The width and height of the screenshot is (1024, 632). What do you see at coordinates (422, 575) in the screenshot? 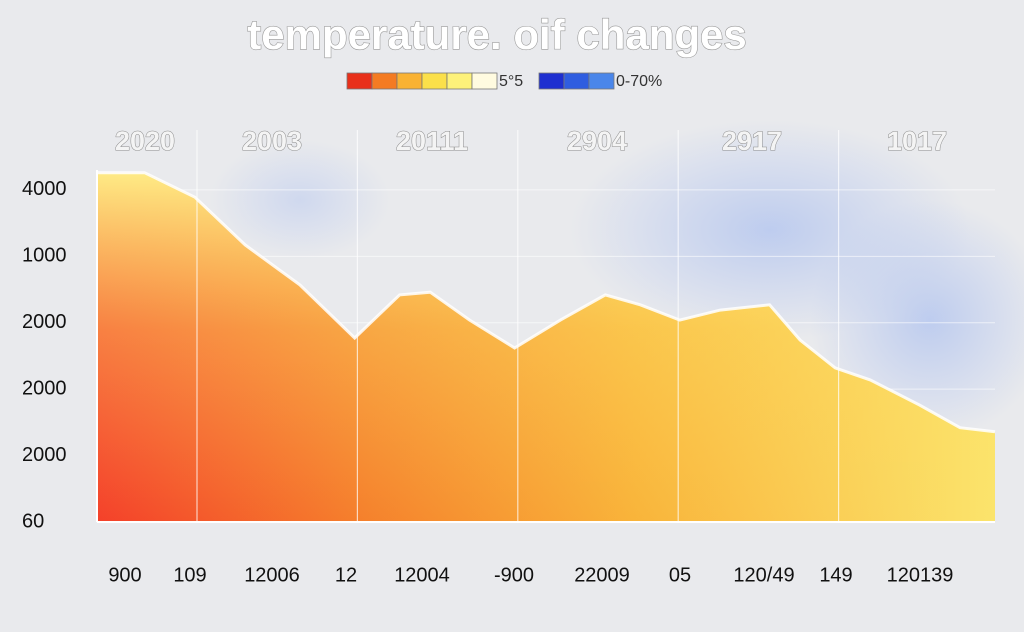
I see `x-label: 12004` at bounding box center [422, 575].